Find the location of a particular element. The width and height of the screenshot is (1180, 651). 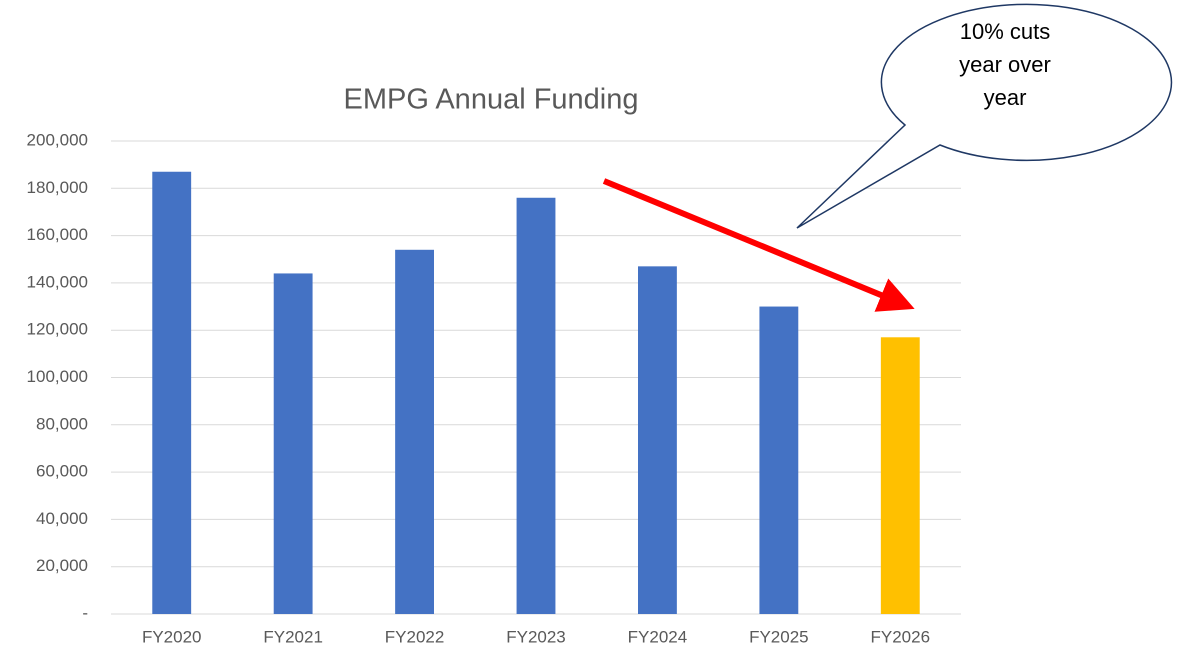

y-tick-label: 80,000 is located at coordinates (62, 423).